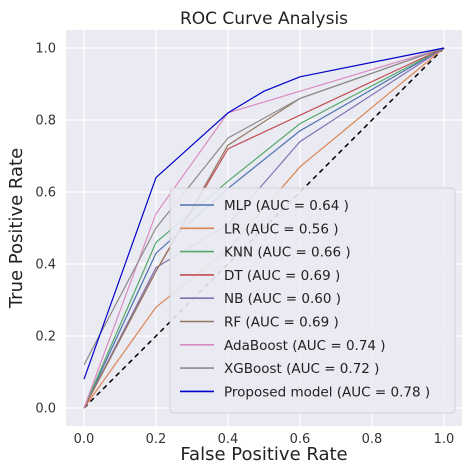 This screenshot has width=474, height=467. What do you see at coordinates (281, 323) in the screenshot?
I see `legend-label: RF (AUC = 0.69 )` at bounding box center [281, 323].